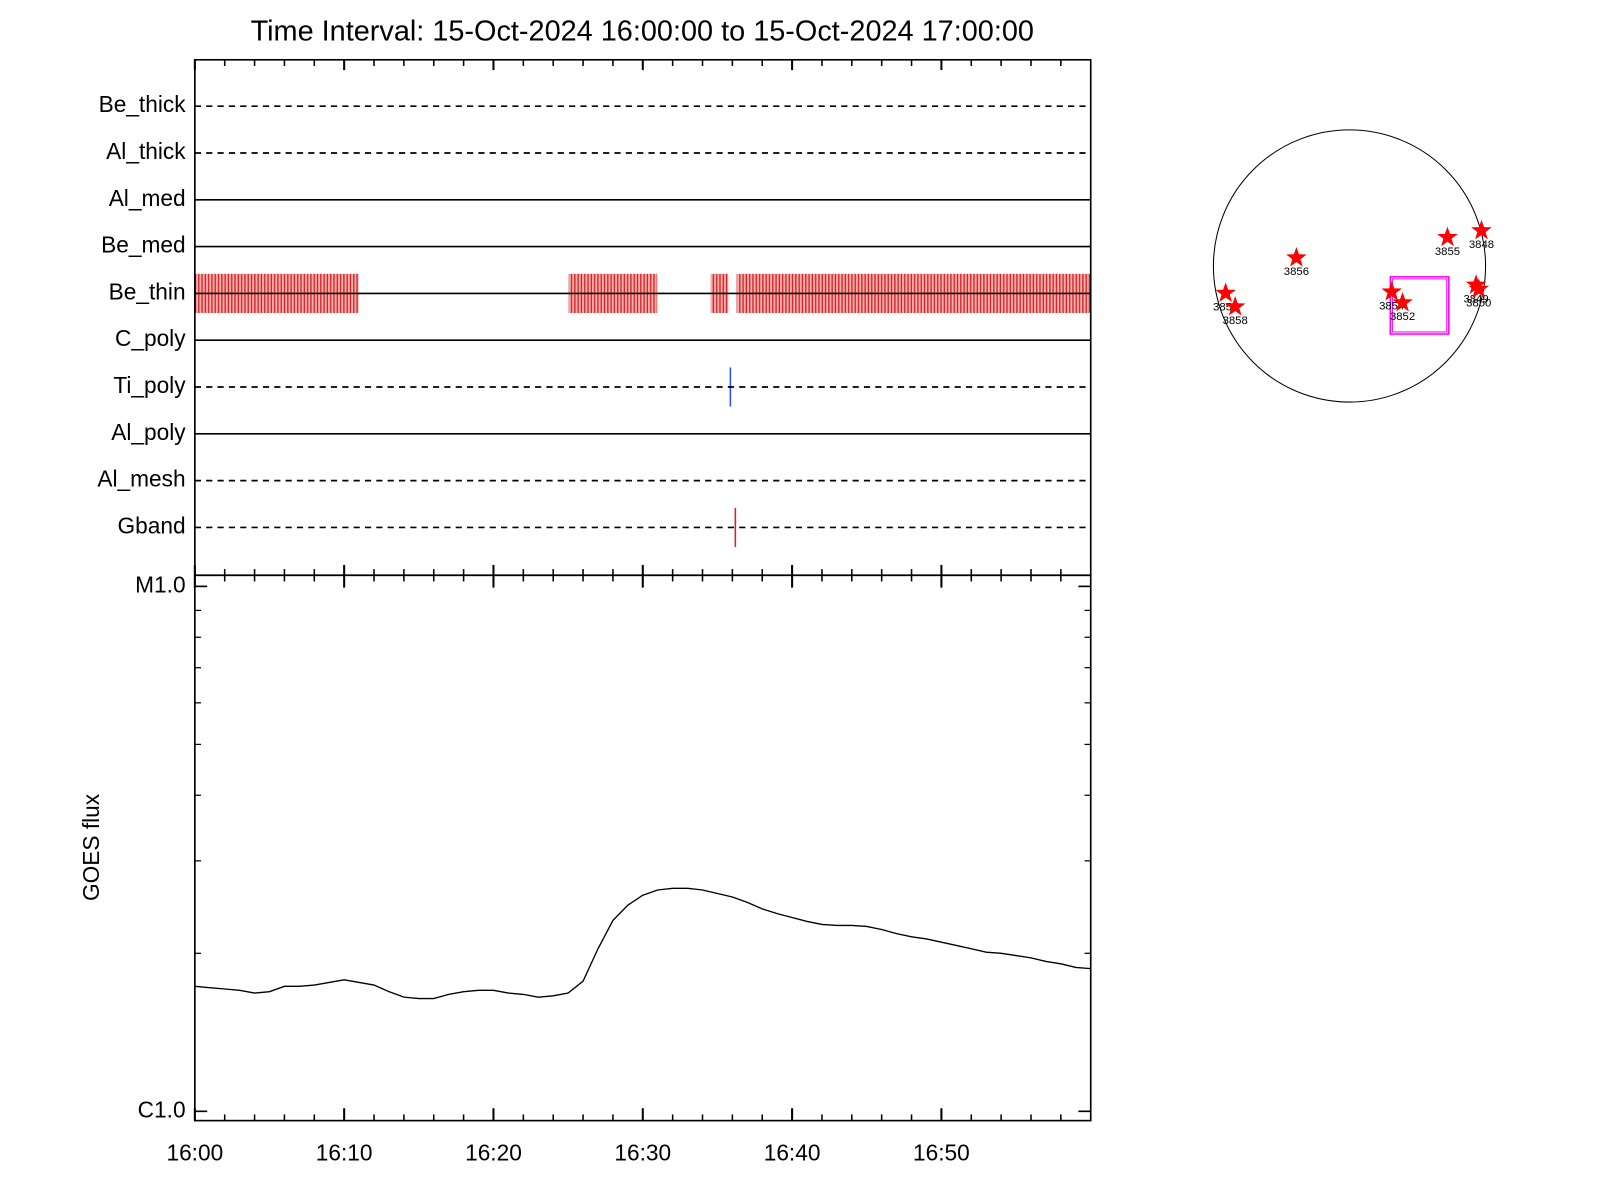  Describe the element at coordinates (141, 479) in the screenshot. I see `channel-label: Al_mesh` at that location.